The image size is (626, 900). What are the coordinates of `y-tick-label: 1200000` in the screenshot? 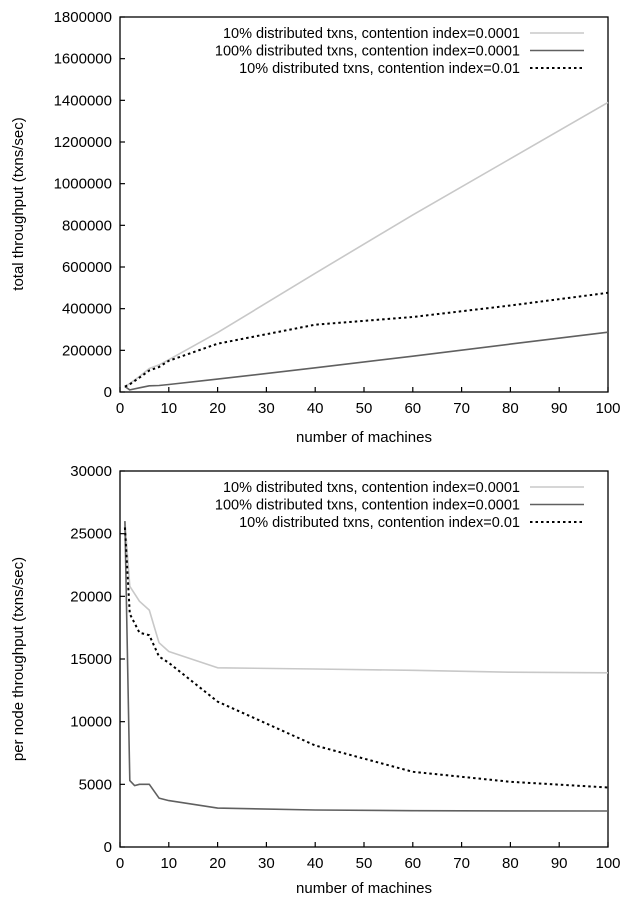 It's located at (83, 142).